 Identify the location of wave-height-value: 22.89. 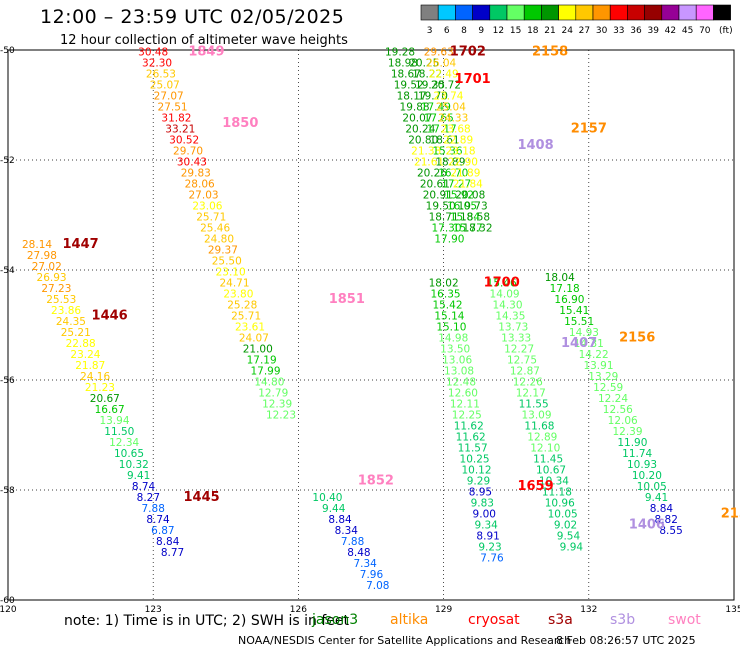
(458, 141).